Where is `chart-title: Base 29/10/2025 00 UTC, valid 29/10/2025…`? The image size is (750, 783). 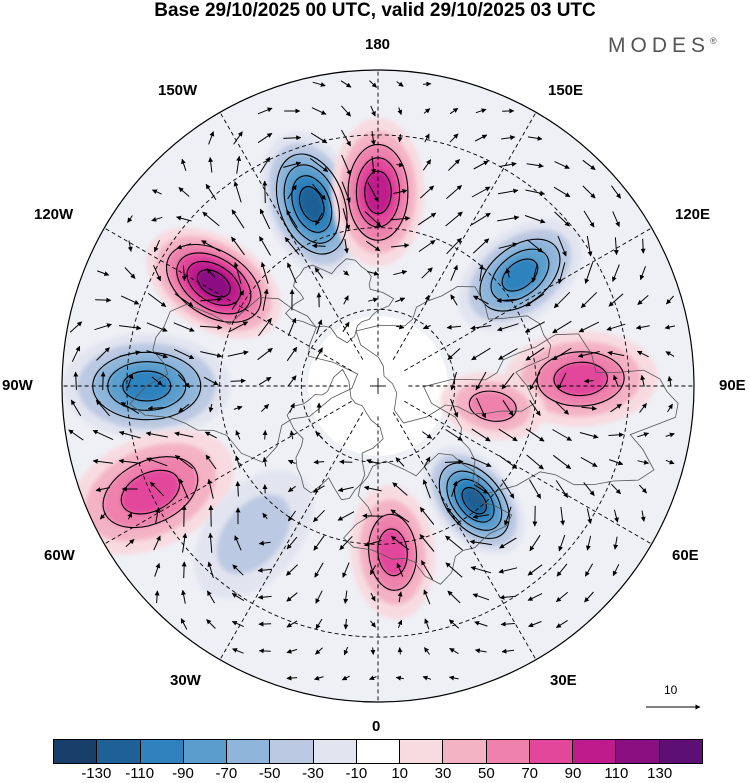 chart-title: Base 29/10/2025 00 UTC, valid 29/10/2025… is located at coordinates (375, 10).